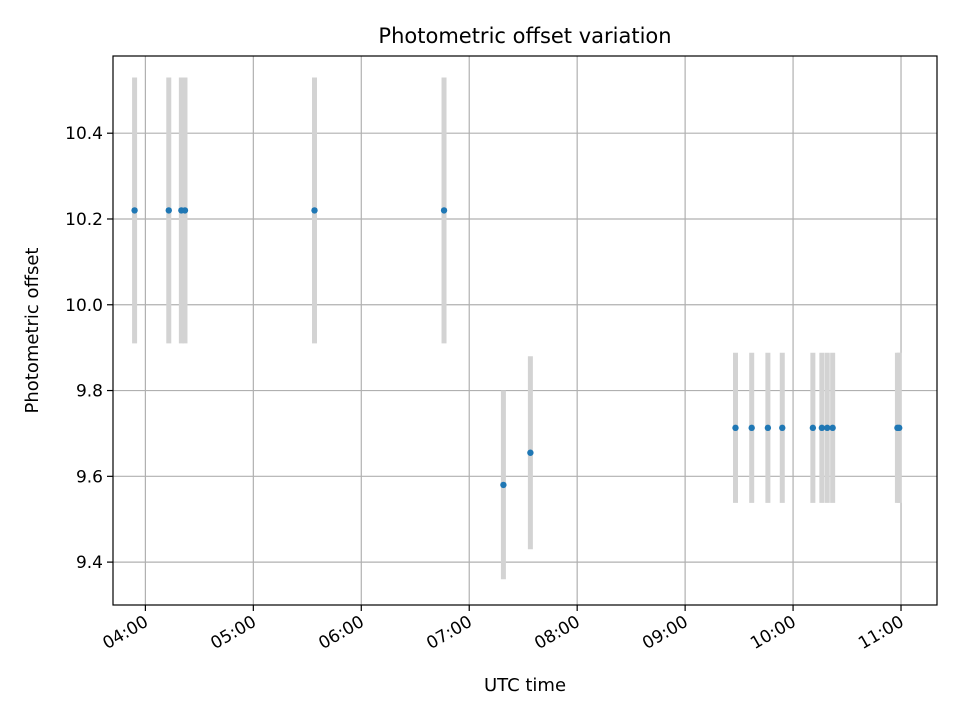 The width and height of the screenshot is (960, 720). What do you see at coordinates (525, 685) in the screenshot?
I see `x-axis-title: UTC time` at bounding box center [525, 685].